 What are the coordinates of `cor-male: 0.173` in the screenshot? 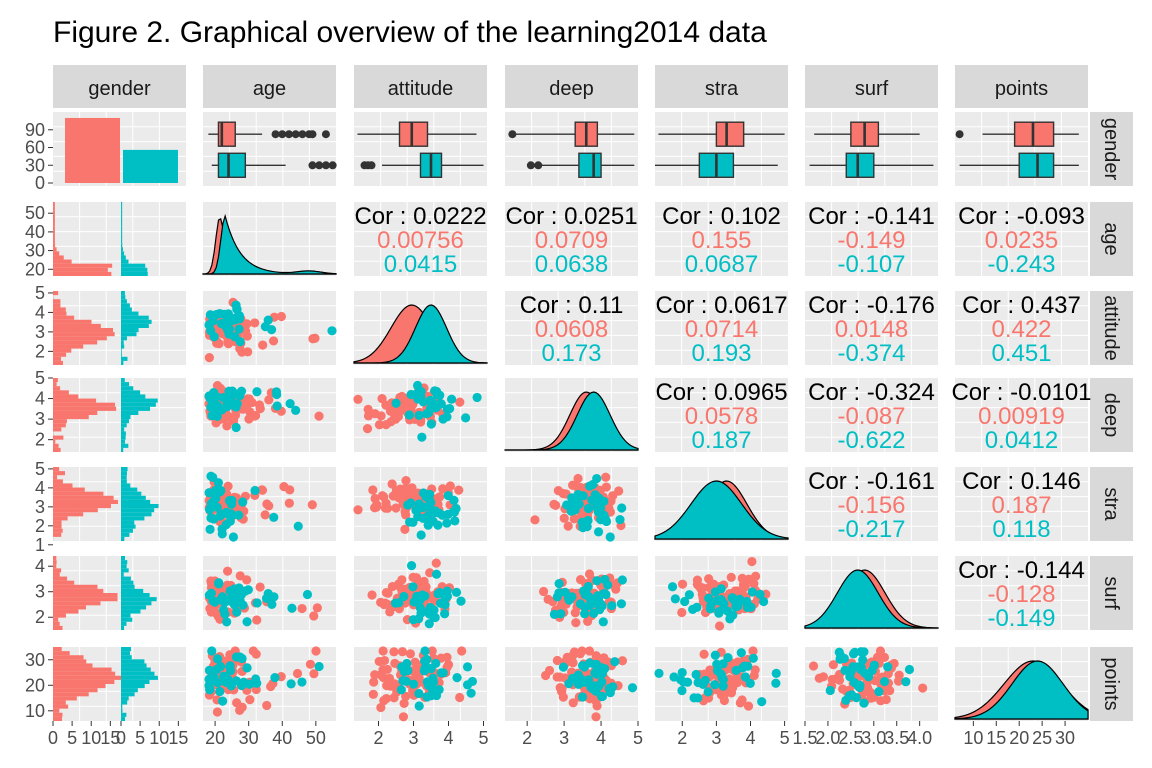 It's located at (571, 353).